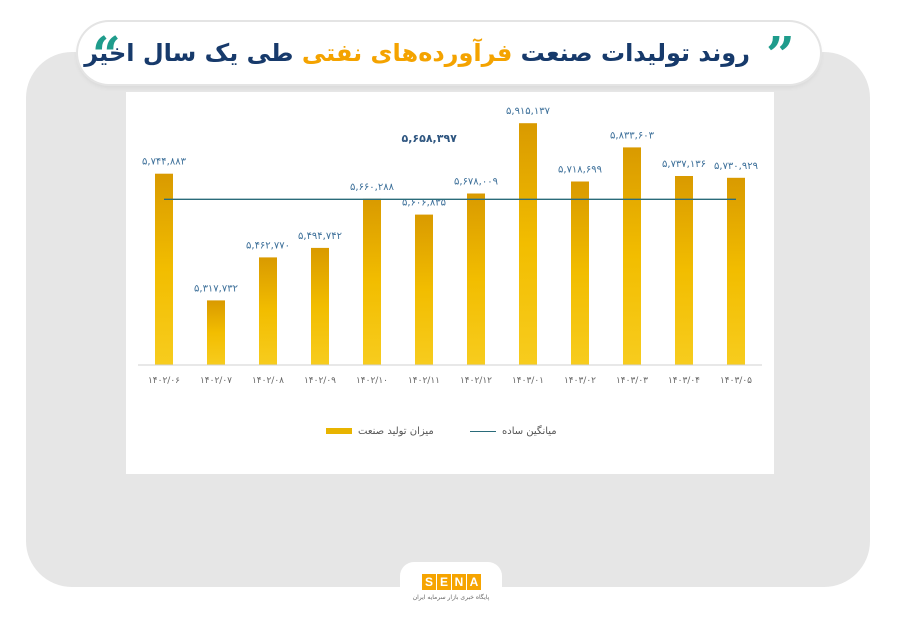 This screenshot has height=623, width=900. I want to click on legend-bar-label: میزان تولید صنعت, so click(396, 431).